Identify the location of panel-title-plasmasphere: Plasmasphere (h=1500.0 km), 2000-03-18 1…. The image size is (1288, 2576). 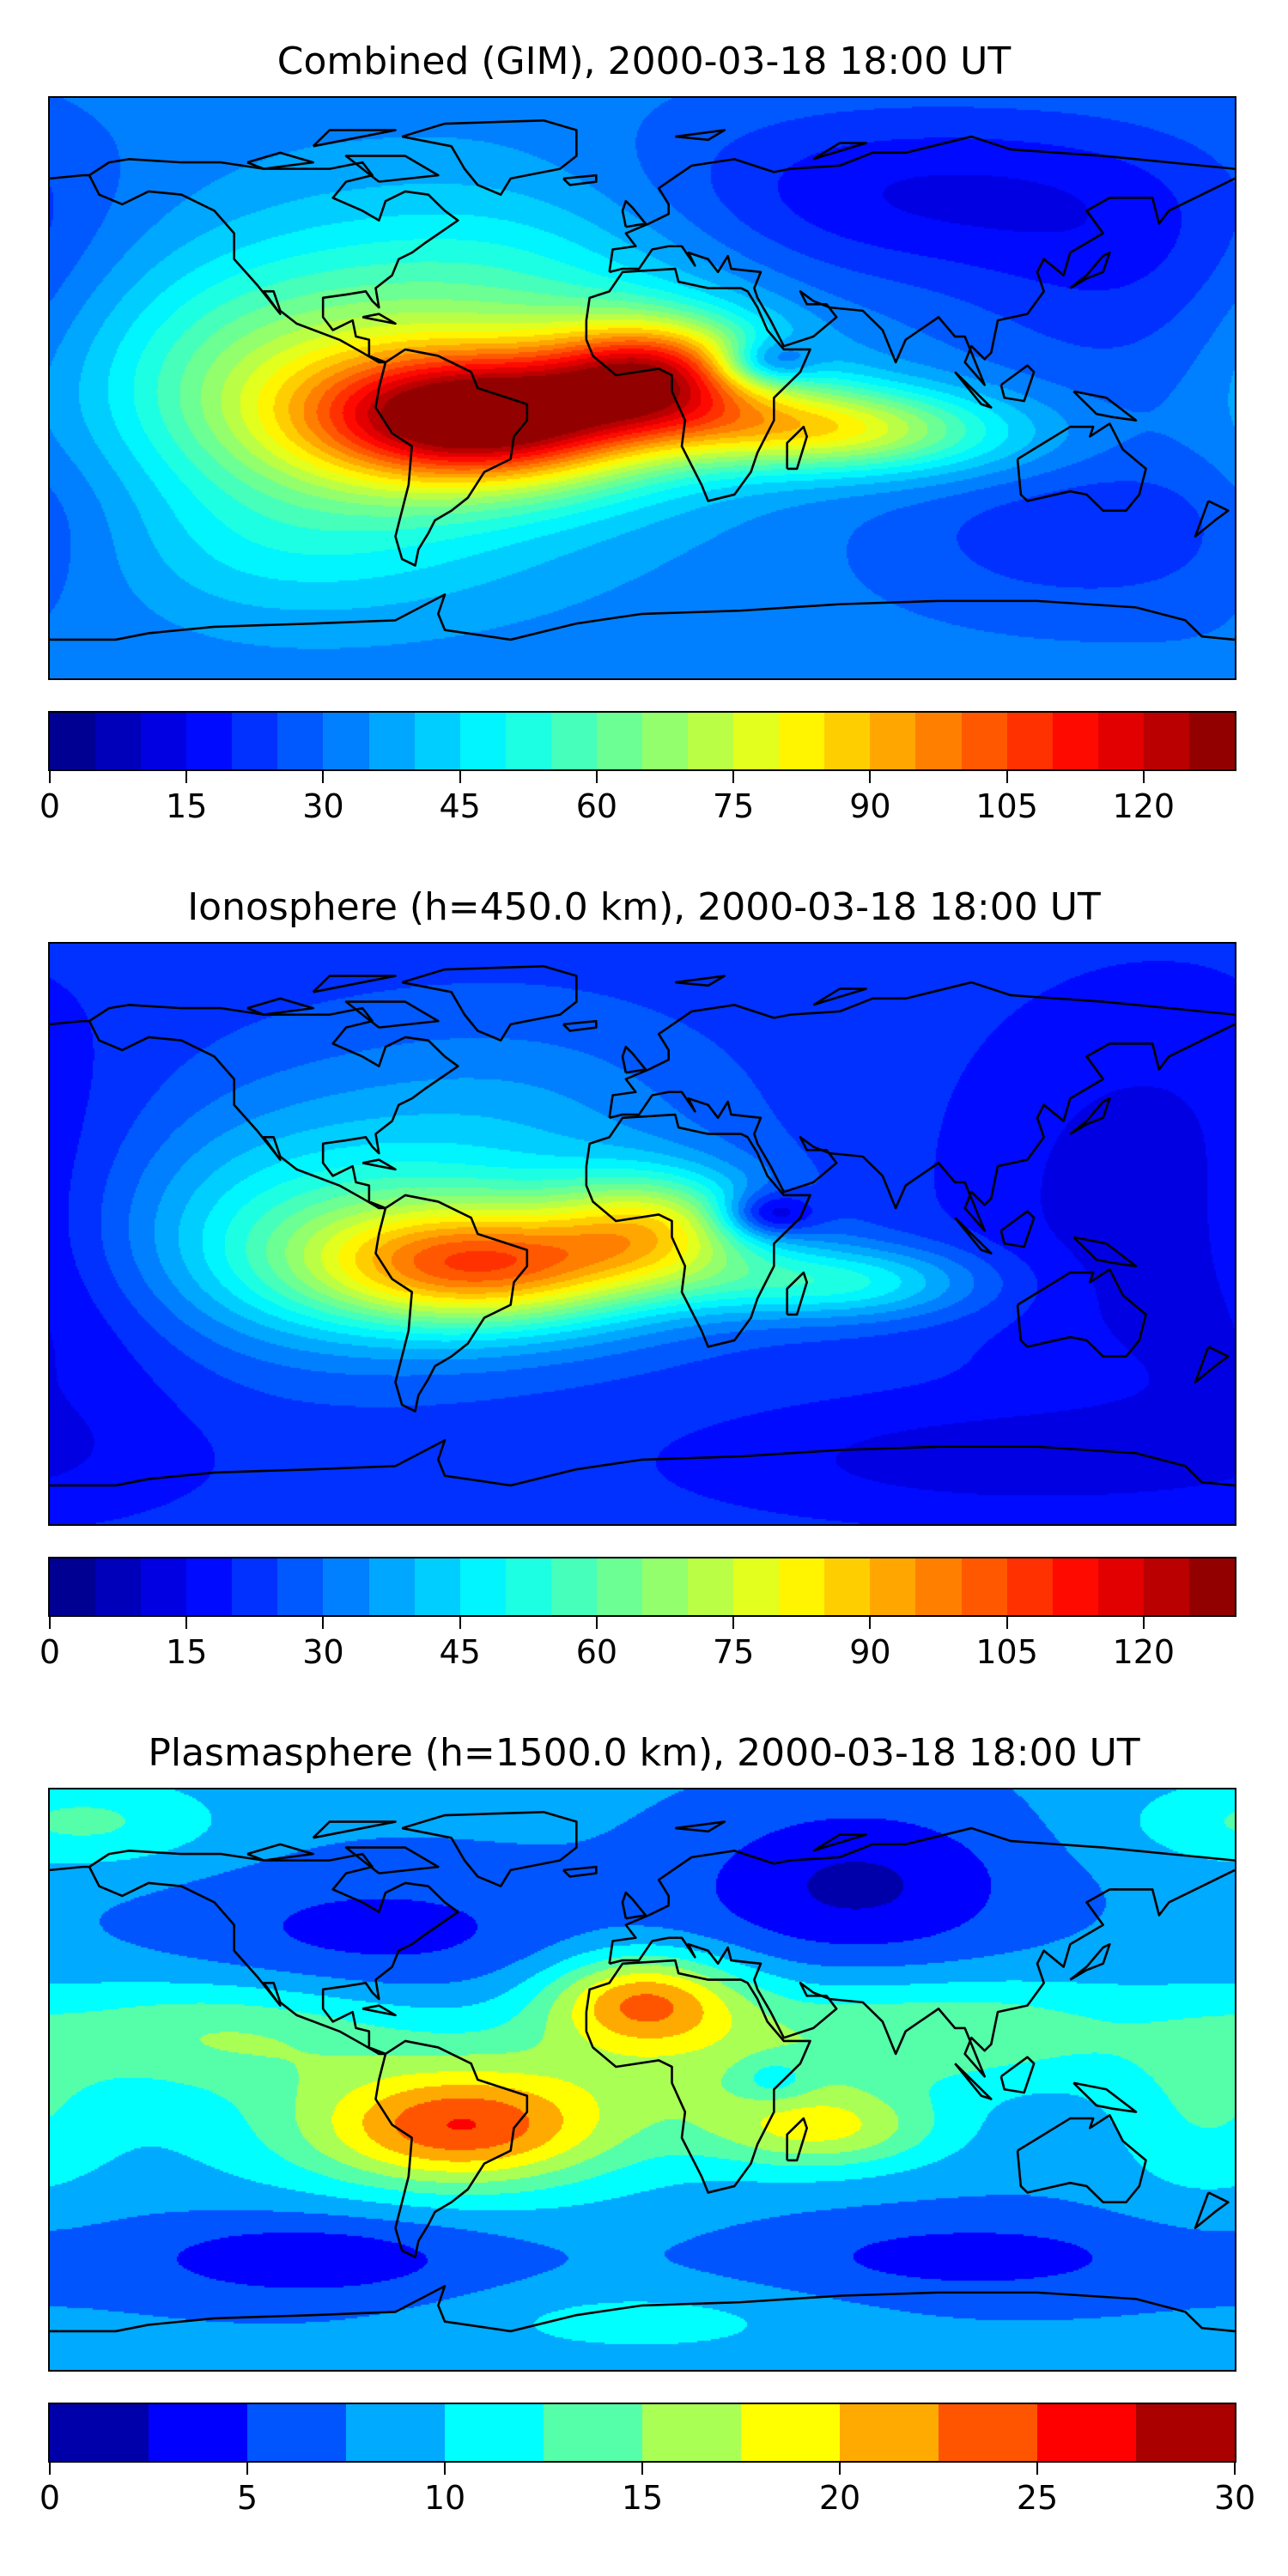
(644, 1753).